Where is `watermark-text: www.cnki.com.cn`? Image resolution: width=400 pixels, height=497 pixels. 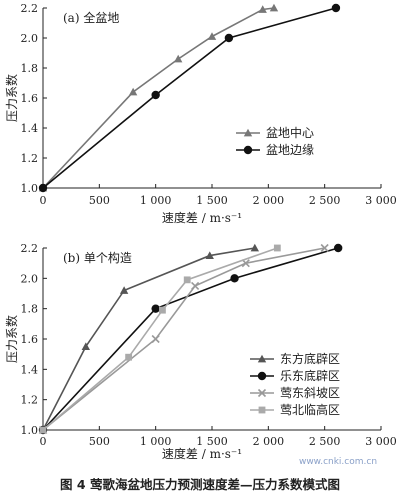 watermark-text: www.cnki.com.cn is located at coordinates (338, 462).